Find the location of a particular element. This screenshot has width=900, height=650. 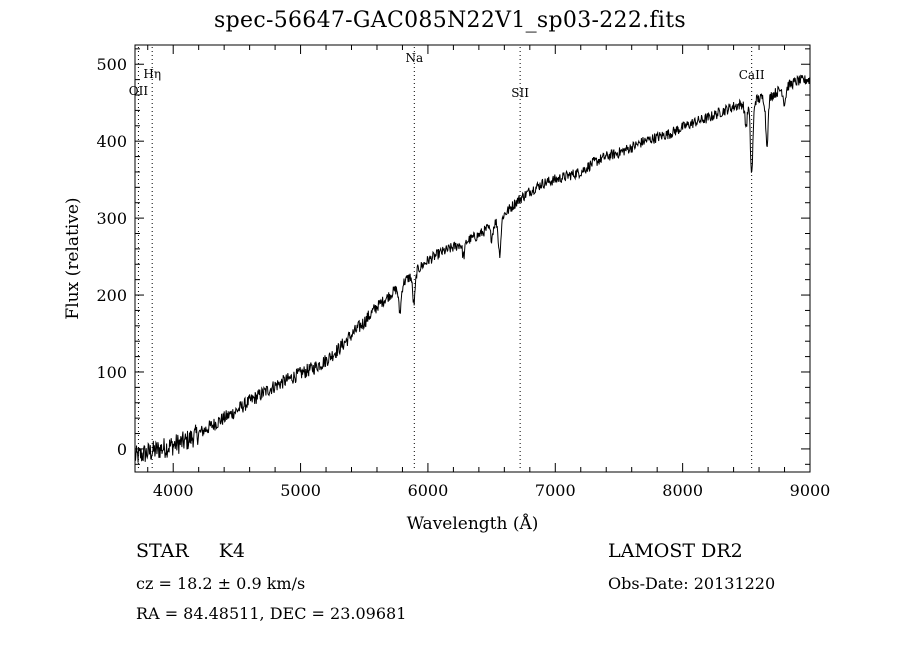

x-tick-label: 4000 is located at coordinates (173, 490).